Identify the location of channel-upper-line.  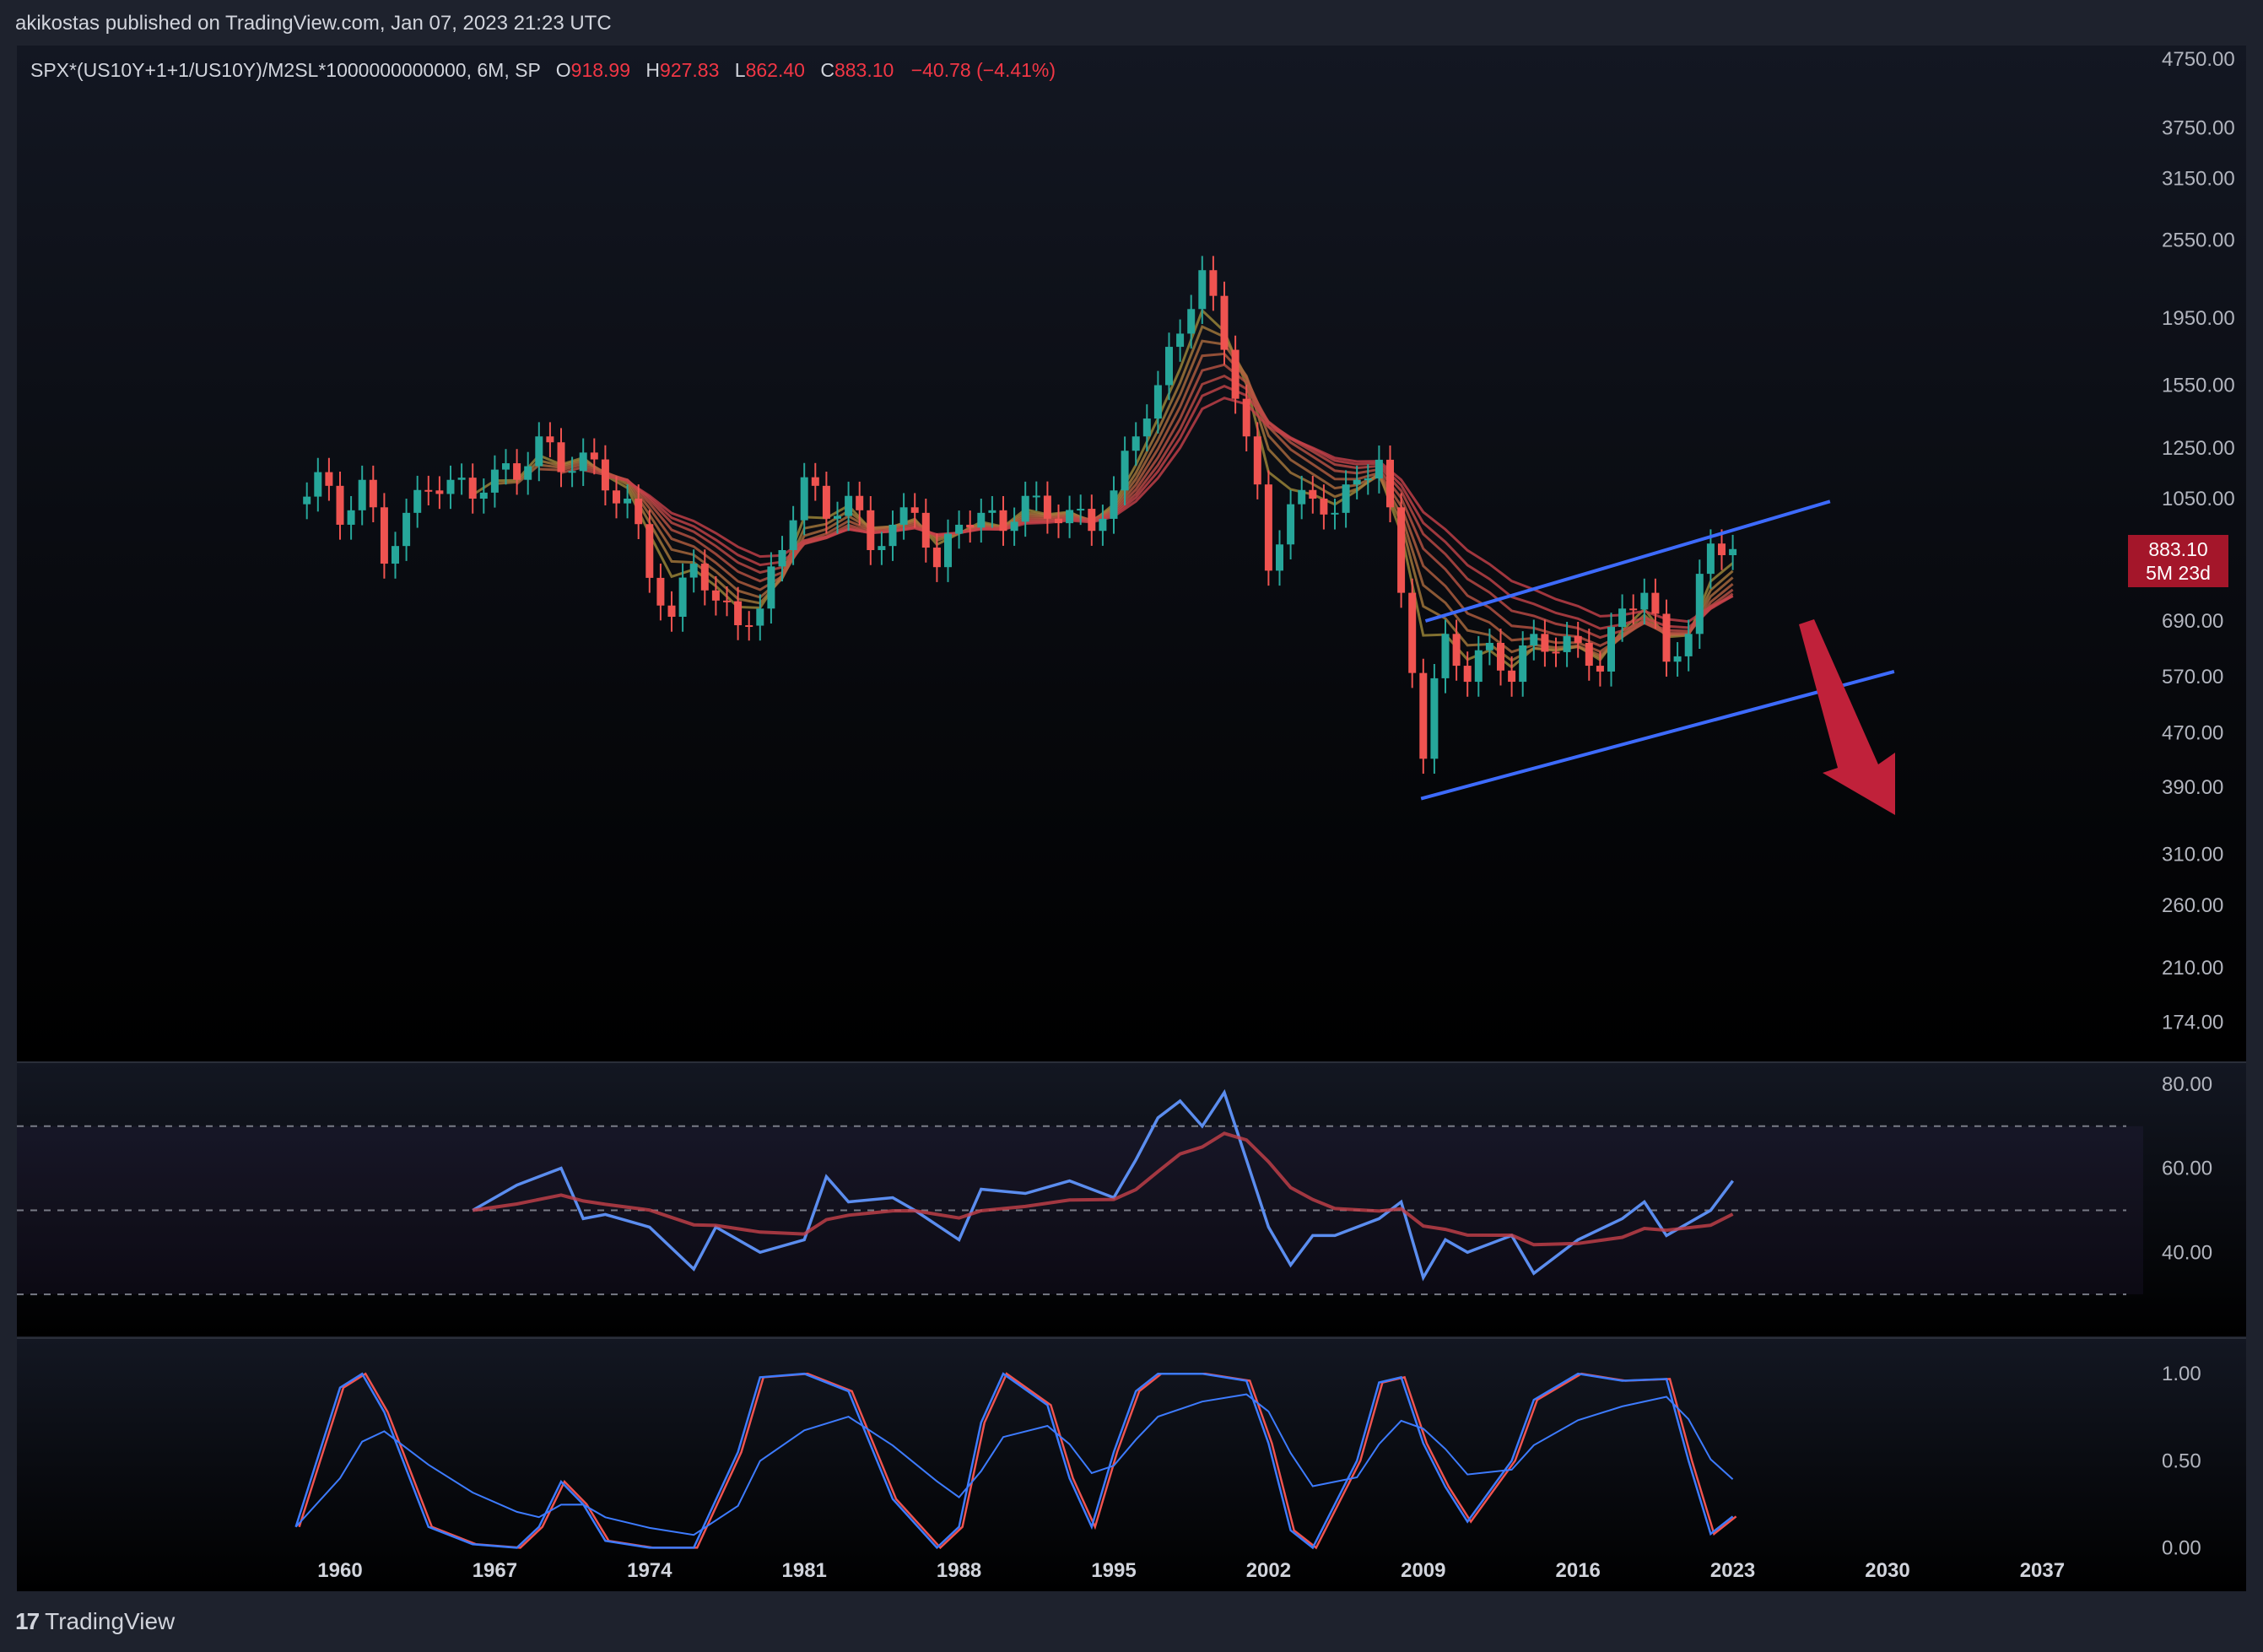
(1628, 561).